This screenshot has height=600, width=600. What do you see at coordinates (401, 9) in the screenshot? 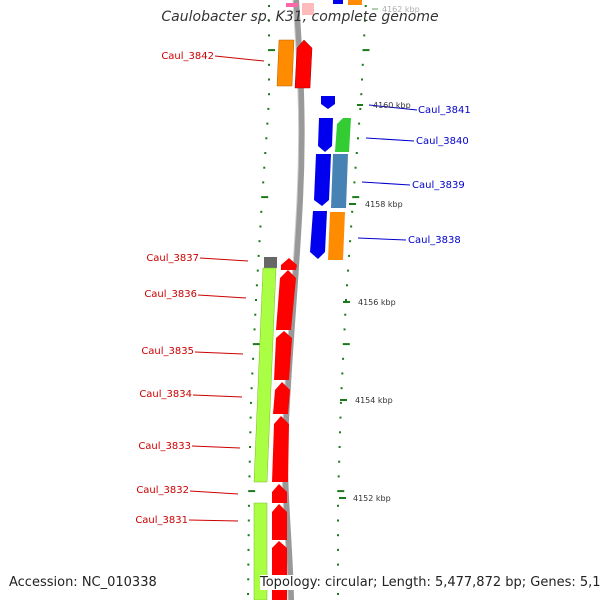
I see `kbp-label-4162: 4162 kbp` at bounding box center [401, 9].